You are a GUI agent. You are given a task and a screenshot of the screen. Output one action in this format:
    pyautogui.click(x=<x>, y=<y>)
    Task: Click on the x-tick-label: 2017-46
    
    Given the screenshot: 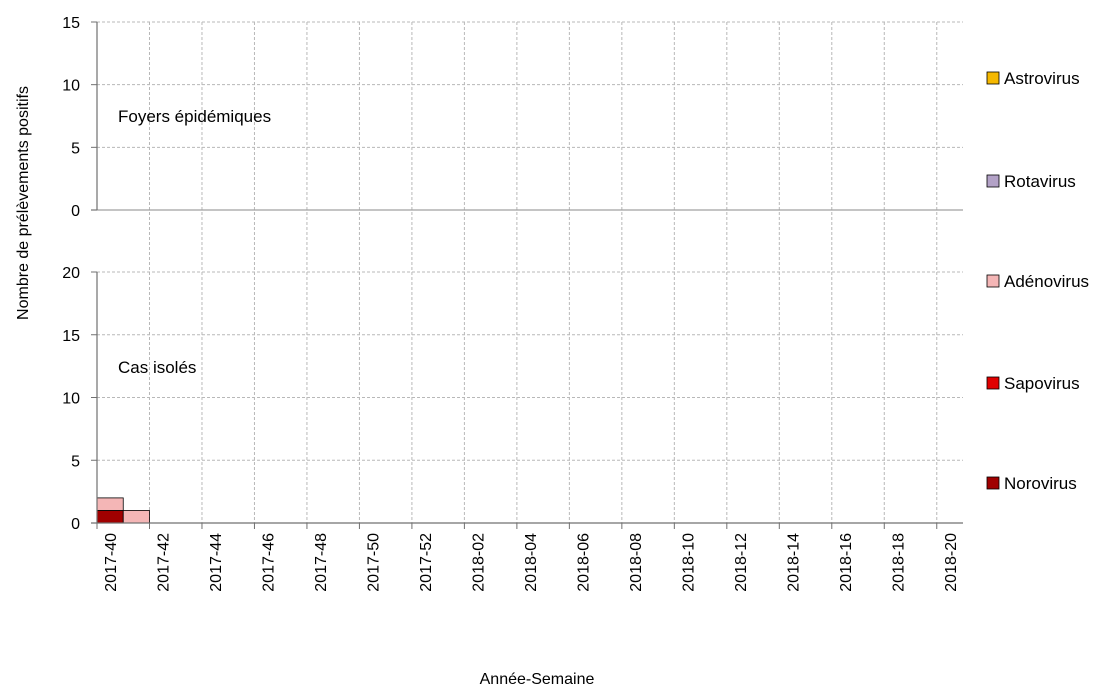 What is the action you would take?
    pyautogui.click(x=269, y=562)
    